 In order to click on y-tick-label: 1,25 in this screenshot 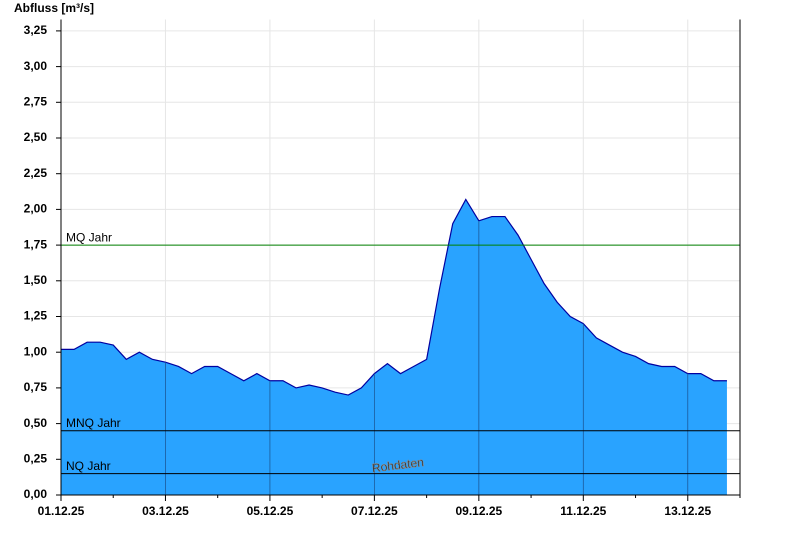, I will do `click(36, 316)`.